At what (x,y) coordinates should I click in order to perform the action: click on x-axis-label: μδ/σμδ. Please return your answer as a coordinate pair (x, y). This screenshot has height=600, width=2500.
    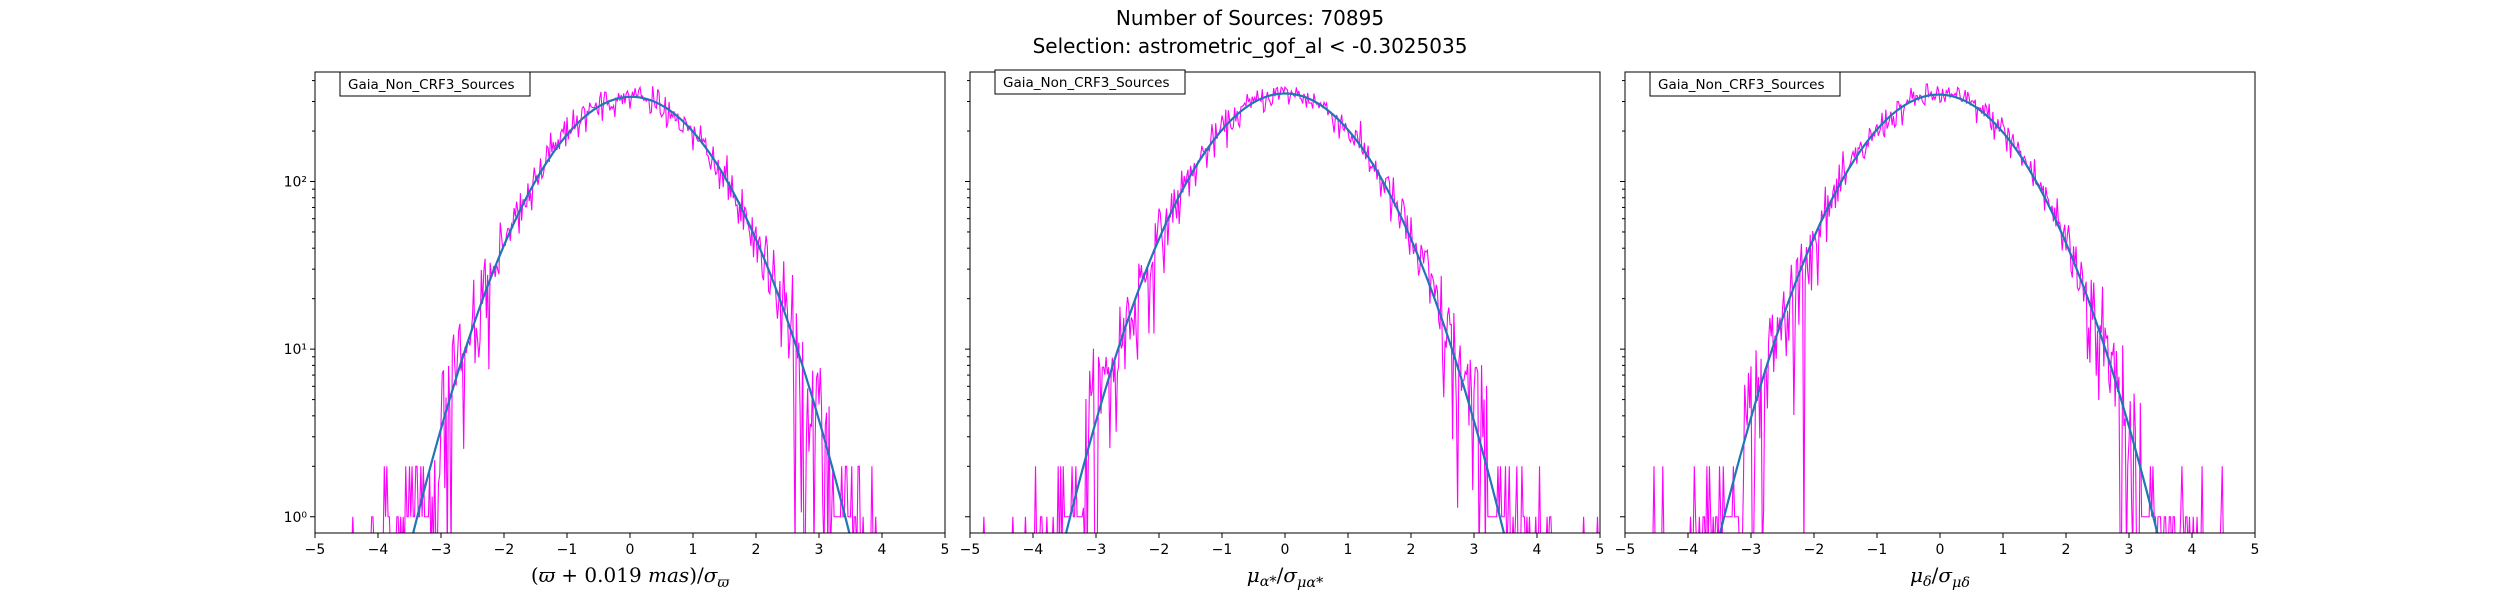
    Looking at the image, I should click on (1940, 577).